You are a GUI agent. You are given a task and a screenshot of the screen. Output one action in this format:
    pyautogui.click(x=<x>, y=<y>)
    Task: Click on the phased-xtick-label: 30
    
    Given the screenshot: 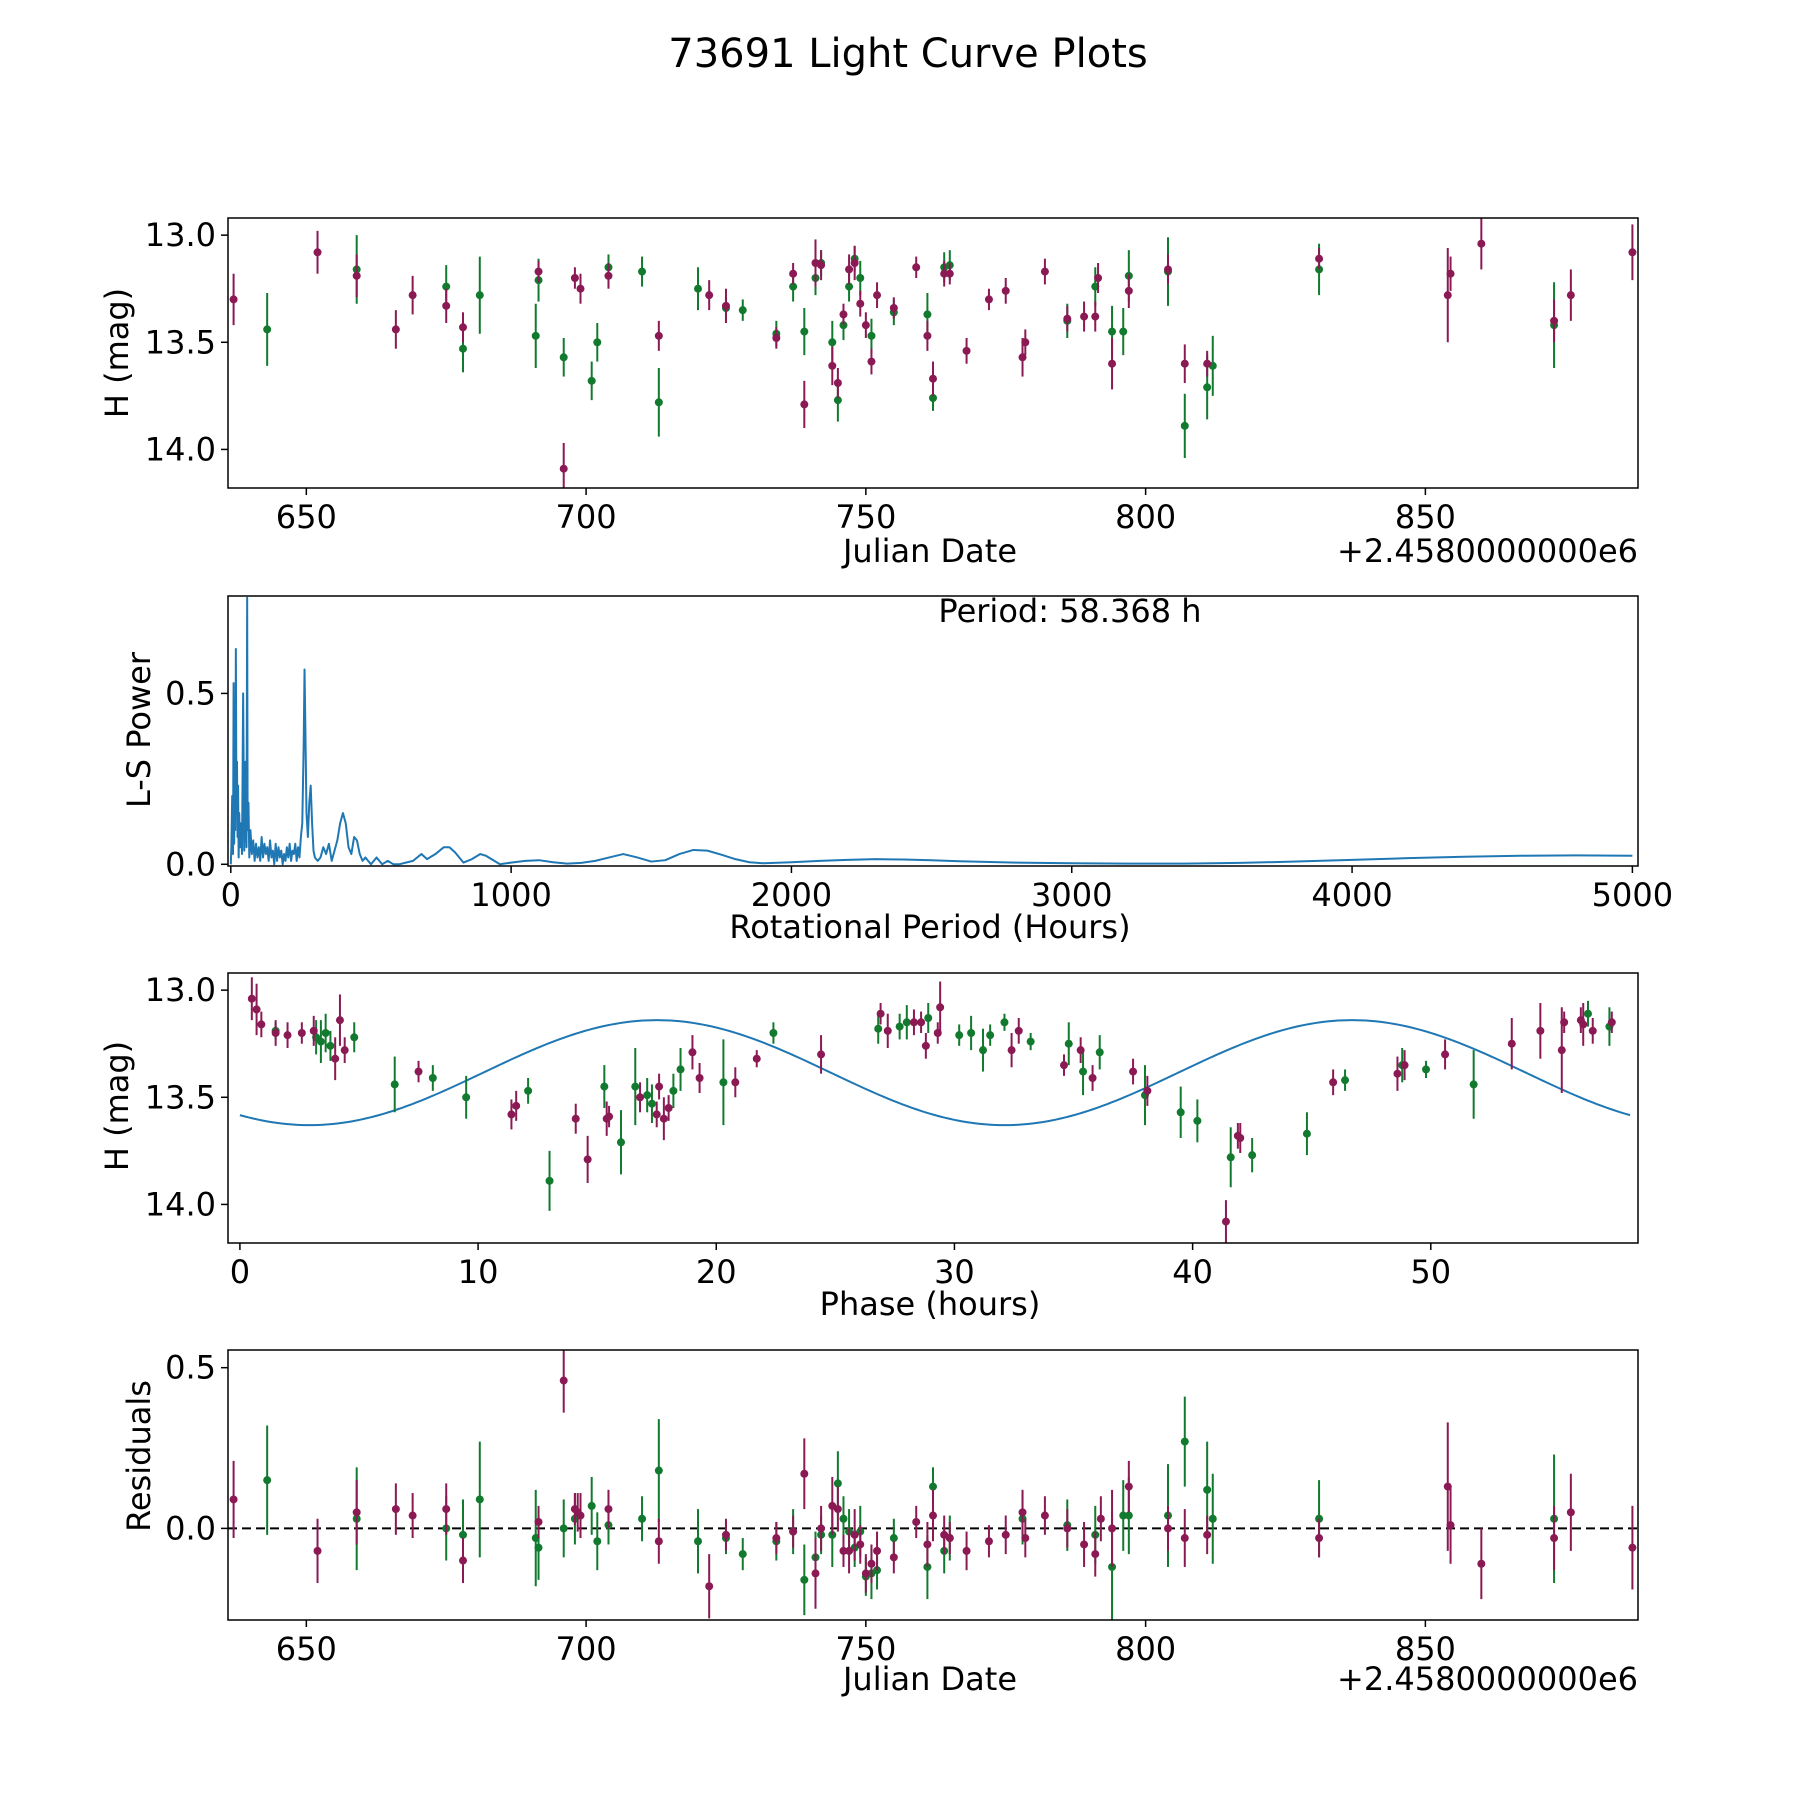 What is the action you would take?
    pyautogui.click(x=954, y=1272)
    